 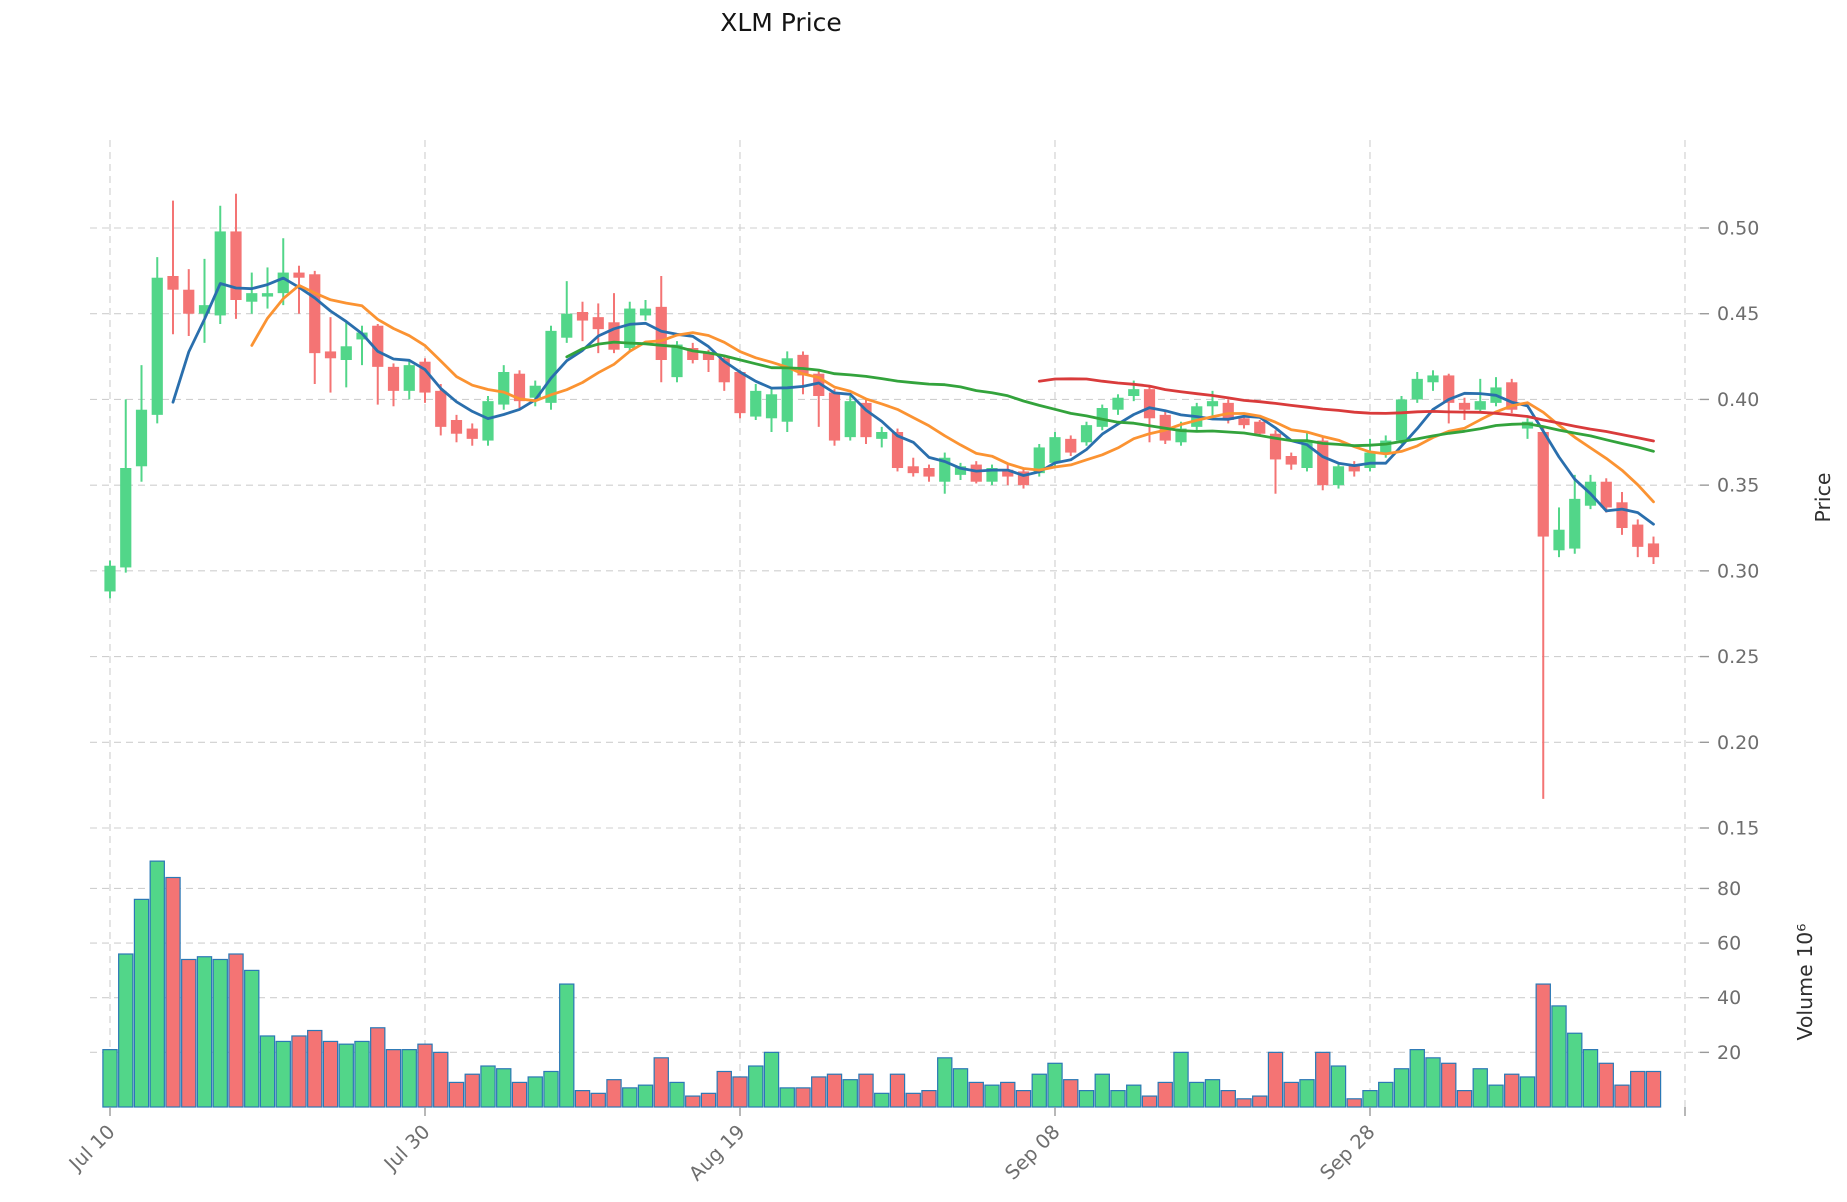 What do you see at coordinates (781, 22) in the screenshot?
I see `chart-title: XLM Price` at bounding box center [781, 22].